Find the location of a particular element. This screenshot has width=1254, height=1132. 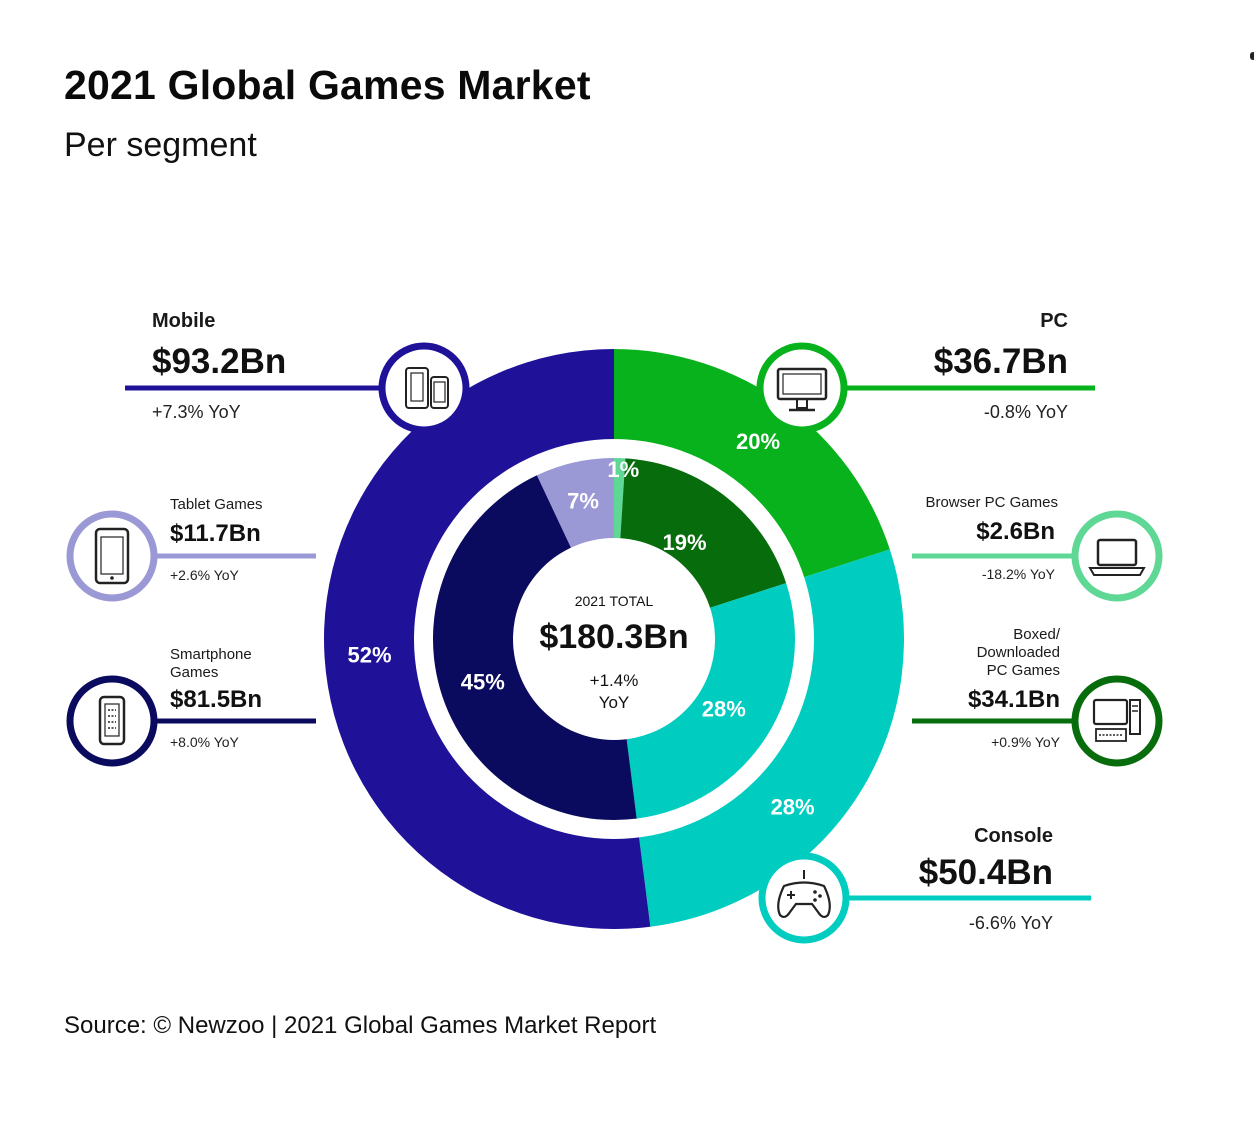

desktop-computer-icon is located at coordinates (1117, 721).